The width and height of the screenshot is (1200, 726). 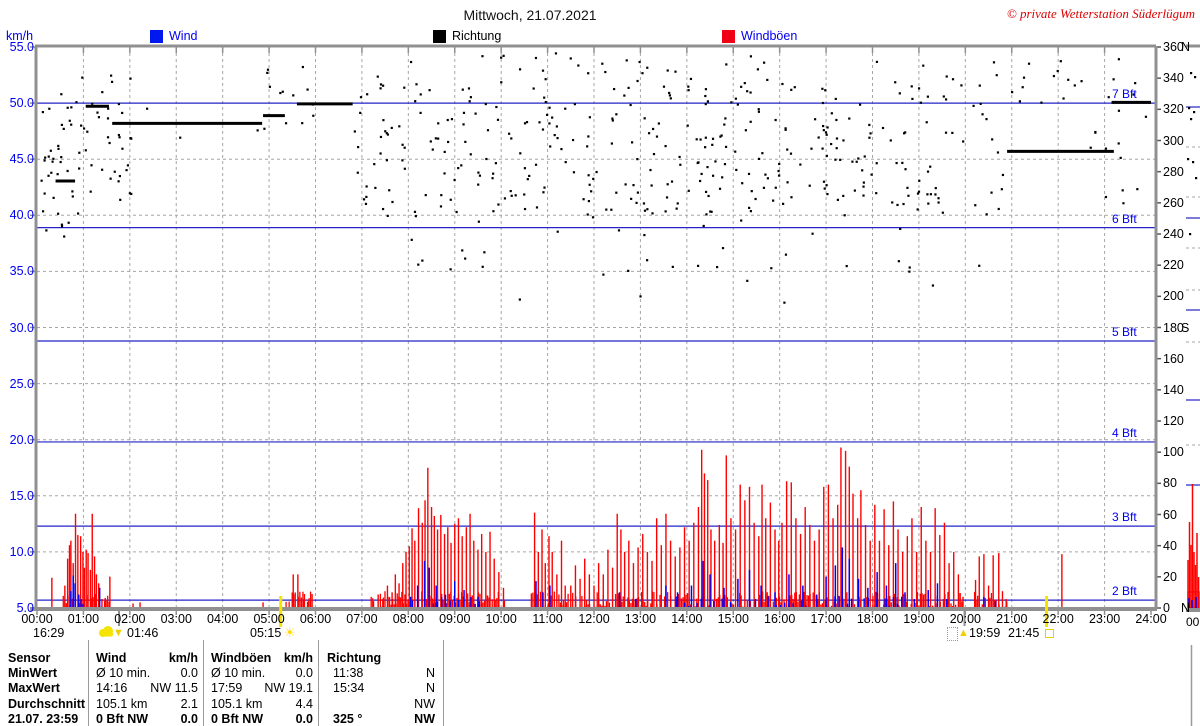 I want to click on windböen-legend-swatch, so click(x=728, y=36).